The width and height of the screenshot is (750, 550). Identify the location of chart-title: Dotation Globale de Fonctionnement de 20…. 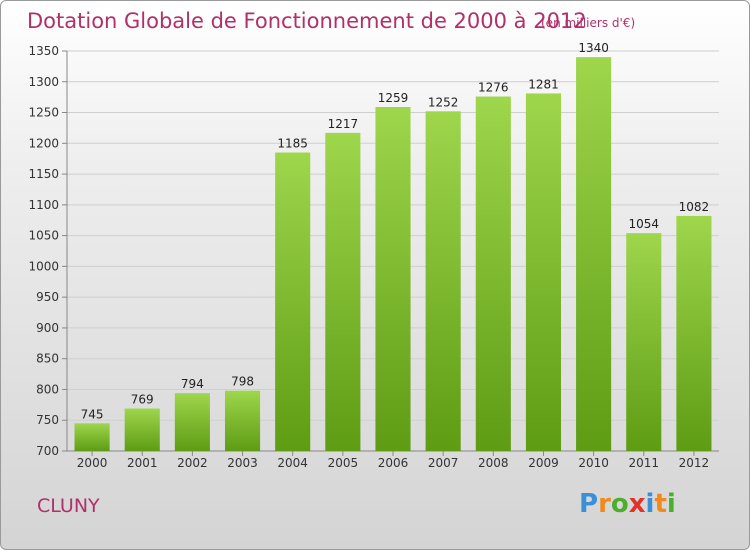
(307, 21).